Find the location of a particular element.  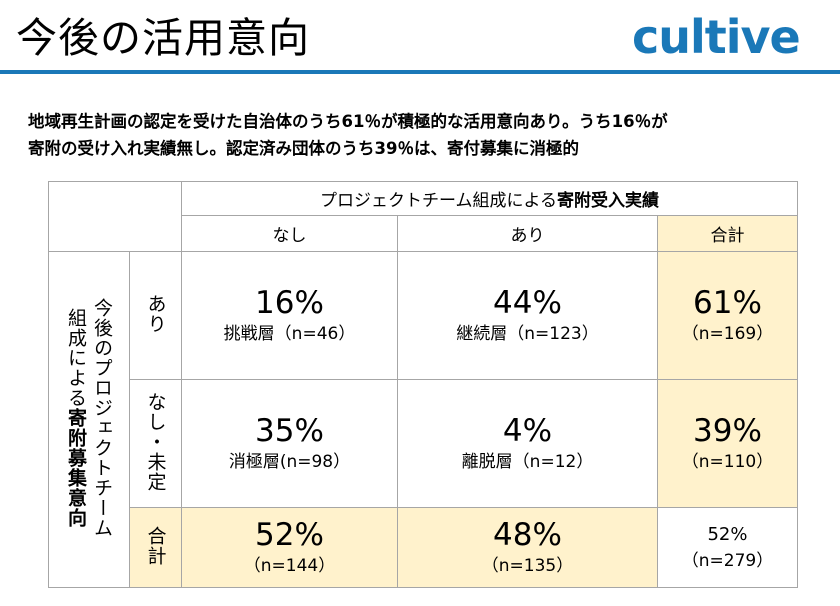

cell-yes-total: 61% （n=169） is located at coordinates (727, 315).